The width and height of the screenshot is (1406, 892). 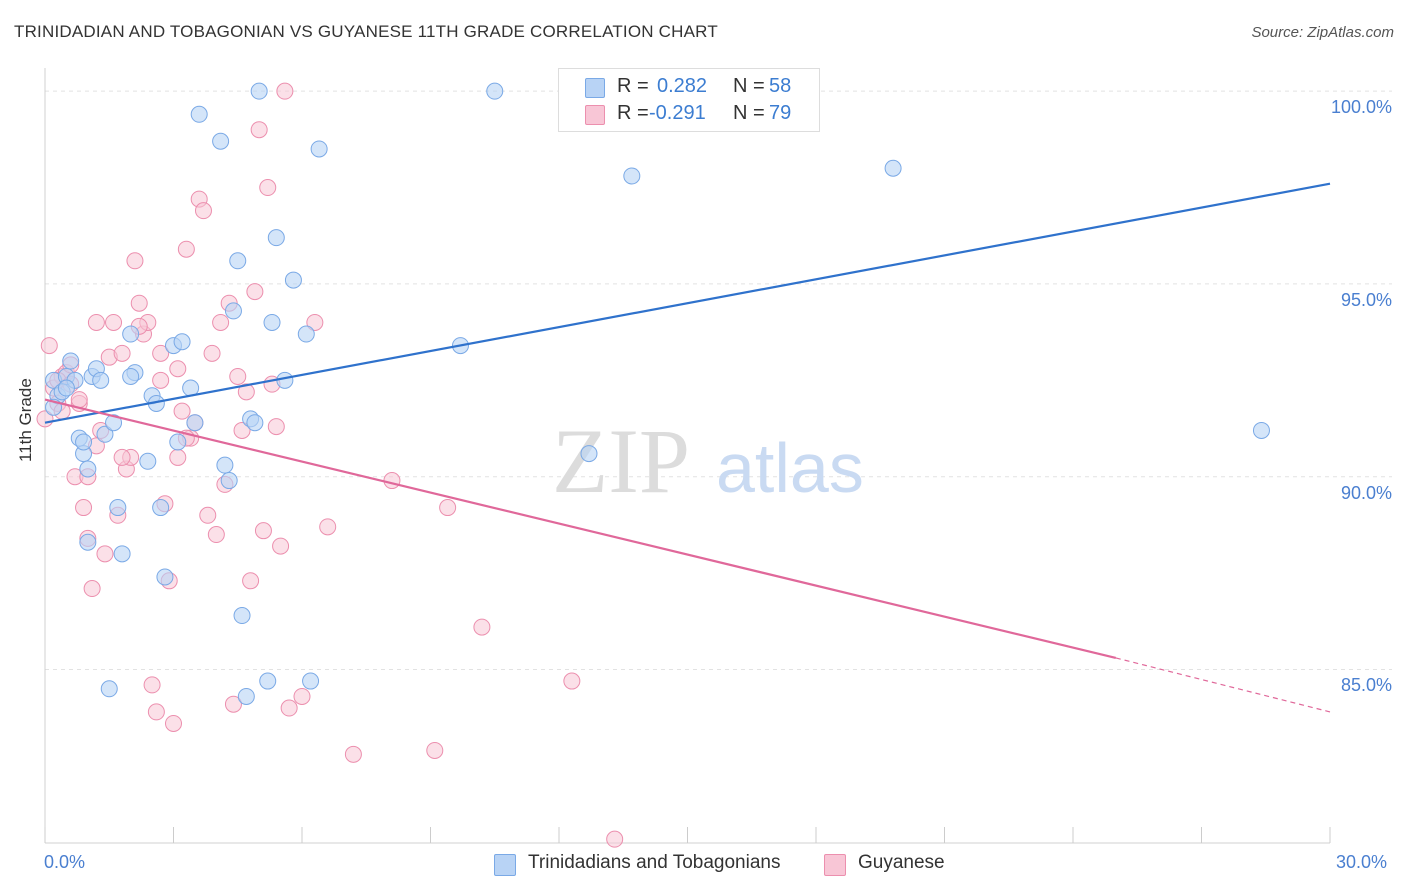 What do you see at coordinates (708, 461) in the screenshot?
I see `watermark: ZIP atlas` at bounding box center [708, 461].